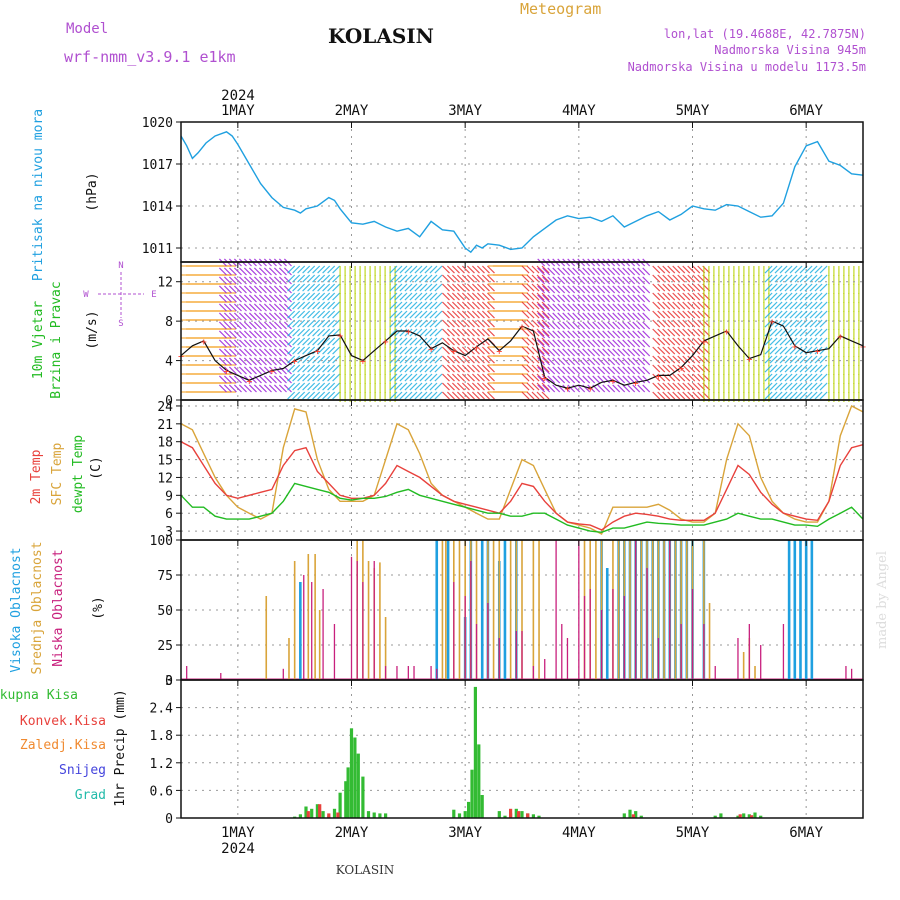 The height and width of the screenshot is (900, 900). I want to click on model-label: Model, so click(87, 29).